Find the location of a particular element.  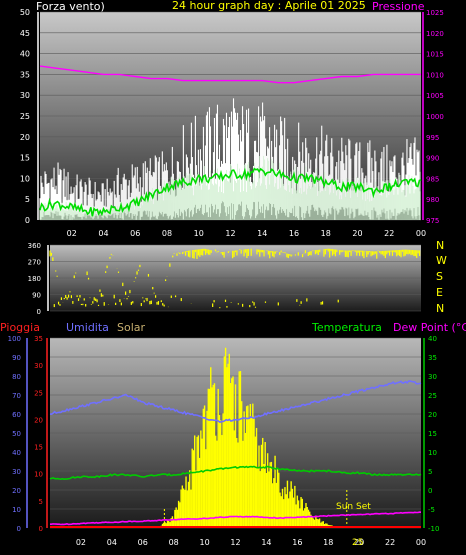

compass-letter-n-bottom: N is located at coordinates (440, 308).